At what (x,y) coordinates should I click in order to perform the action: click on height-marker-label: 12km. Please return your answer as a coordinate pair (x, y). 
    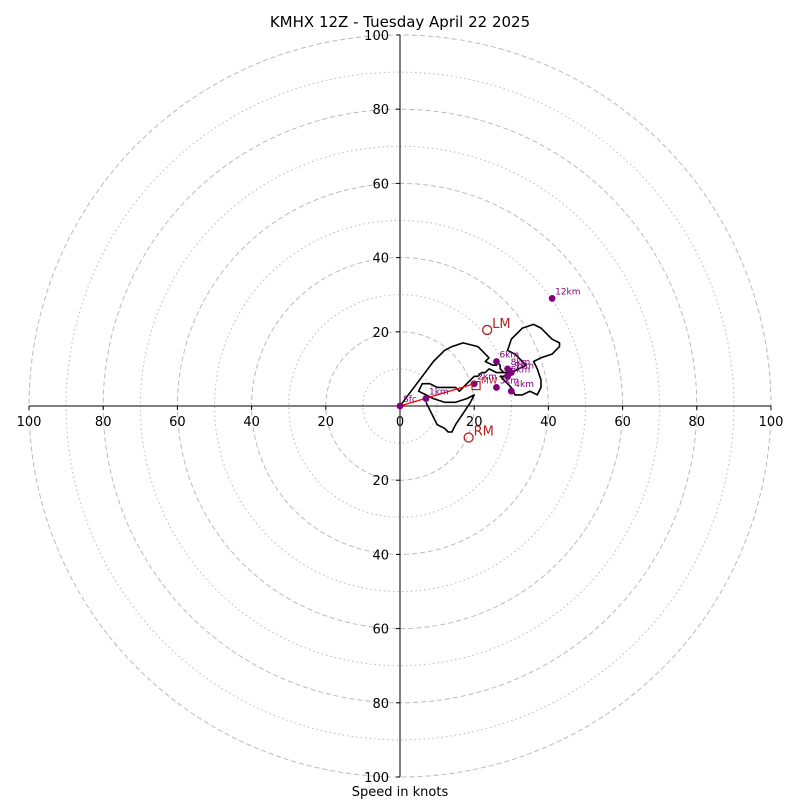
    Looking at the image, I should click on (567, 292).